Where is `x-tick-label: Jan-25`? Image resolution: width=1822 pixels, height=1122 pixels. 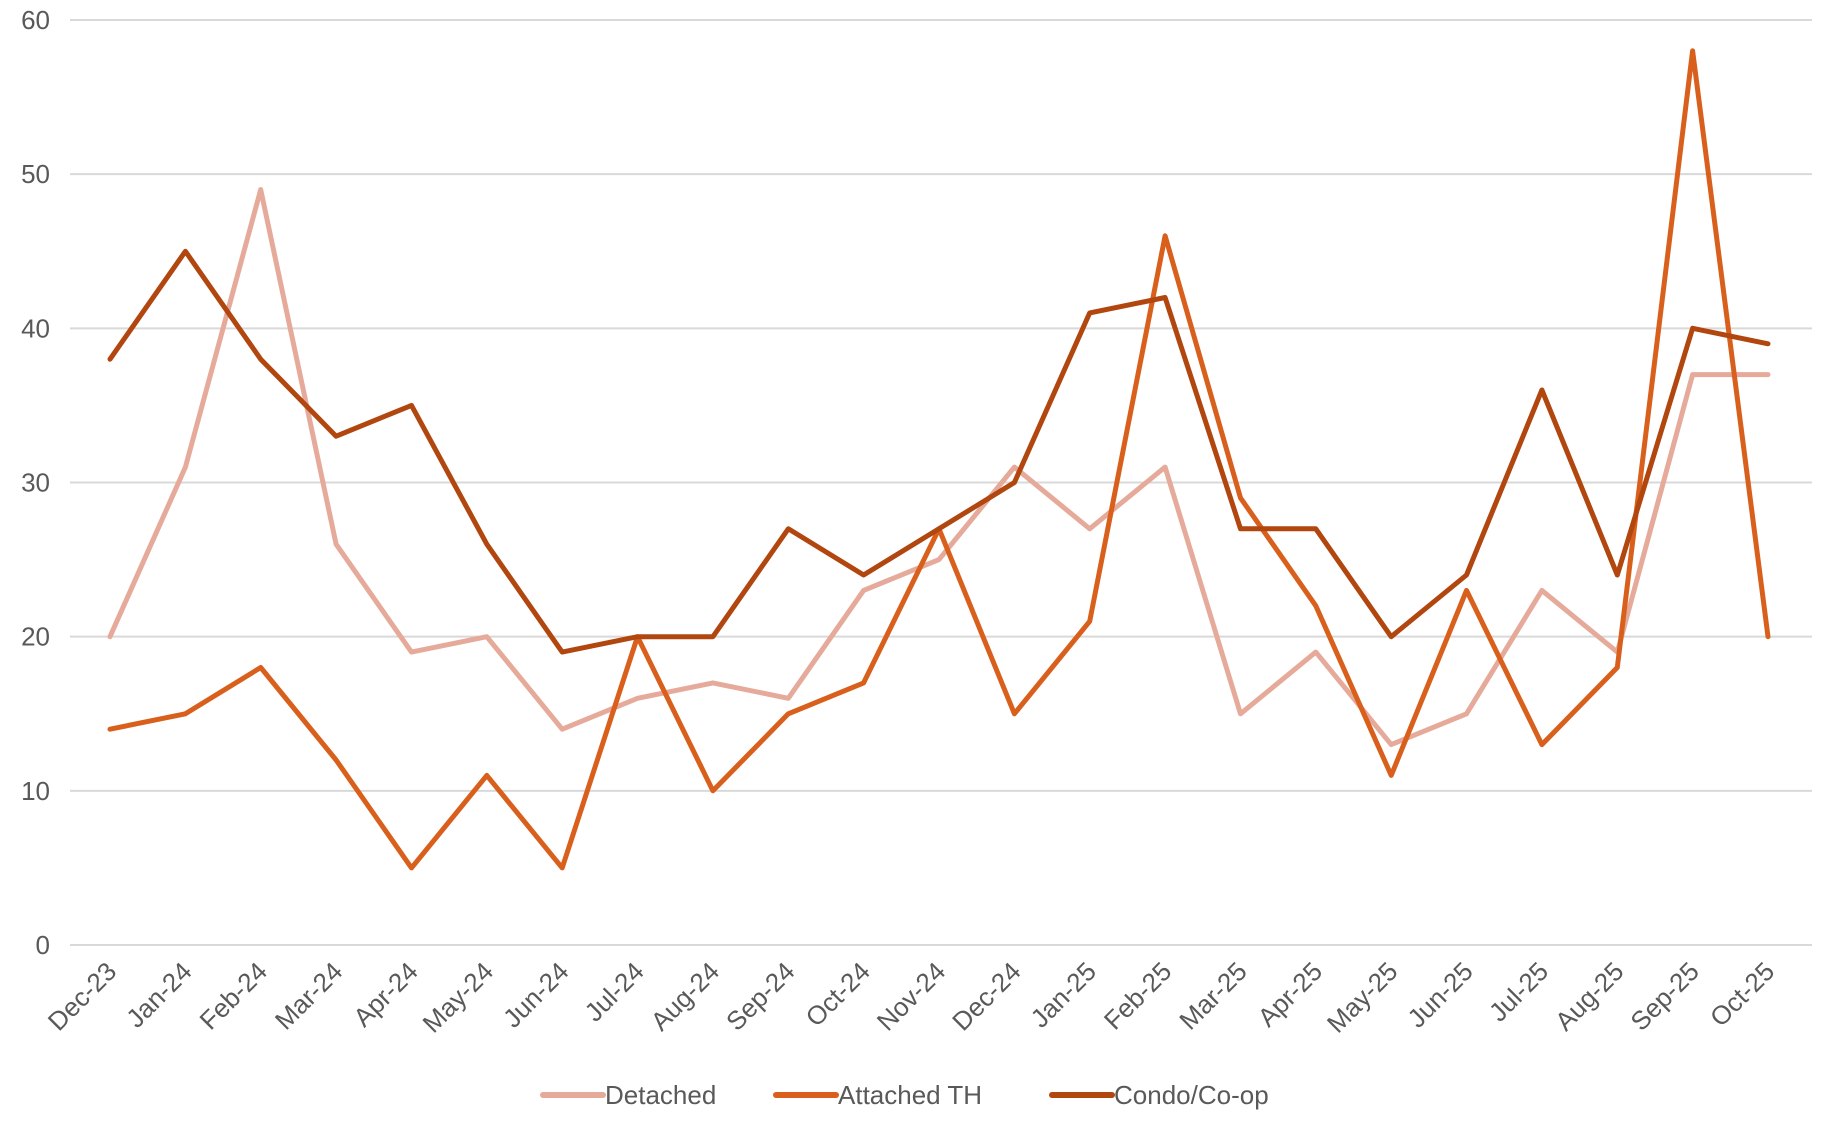
x-tick-label: Jan-25 is located at coordinates (1063, 994).